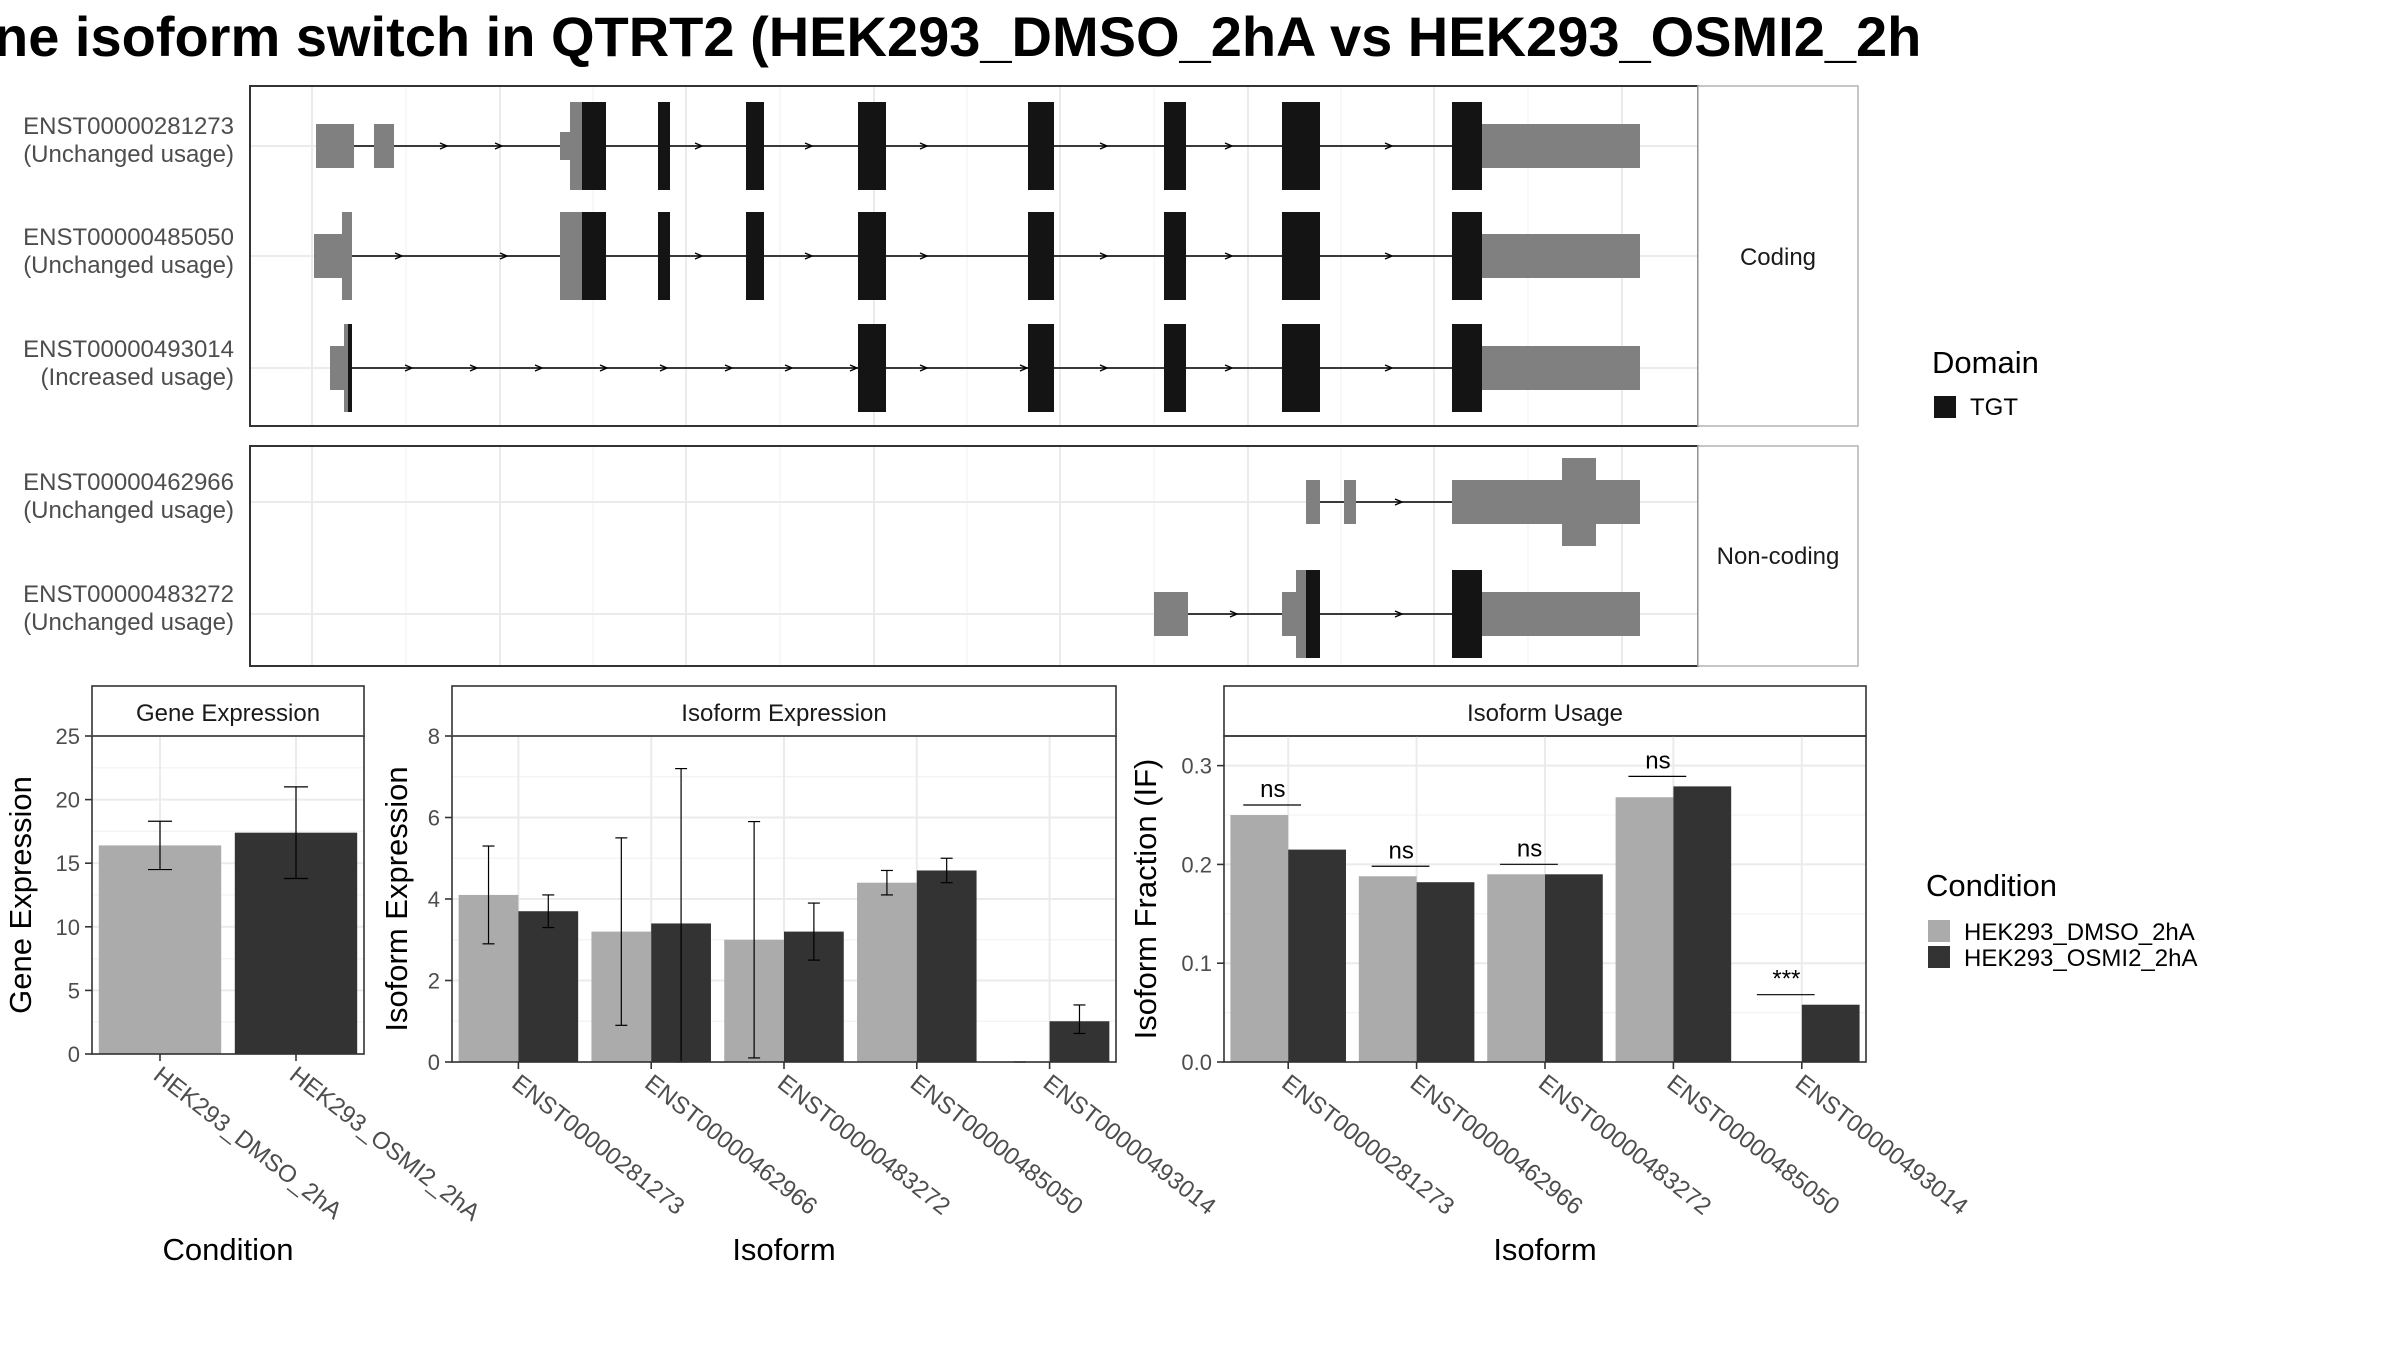 Image resolution: width=2400 pixels, height=1350 pixels. Describe the element at coordinates (68, 736) in the screenshot. I see `y-tick-label: 25` at that location.